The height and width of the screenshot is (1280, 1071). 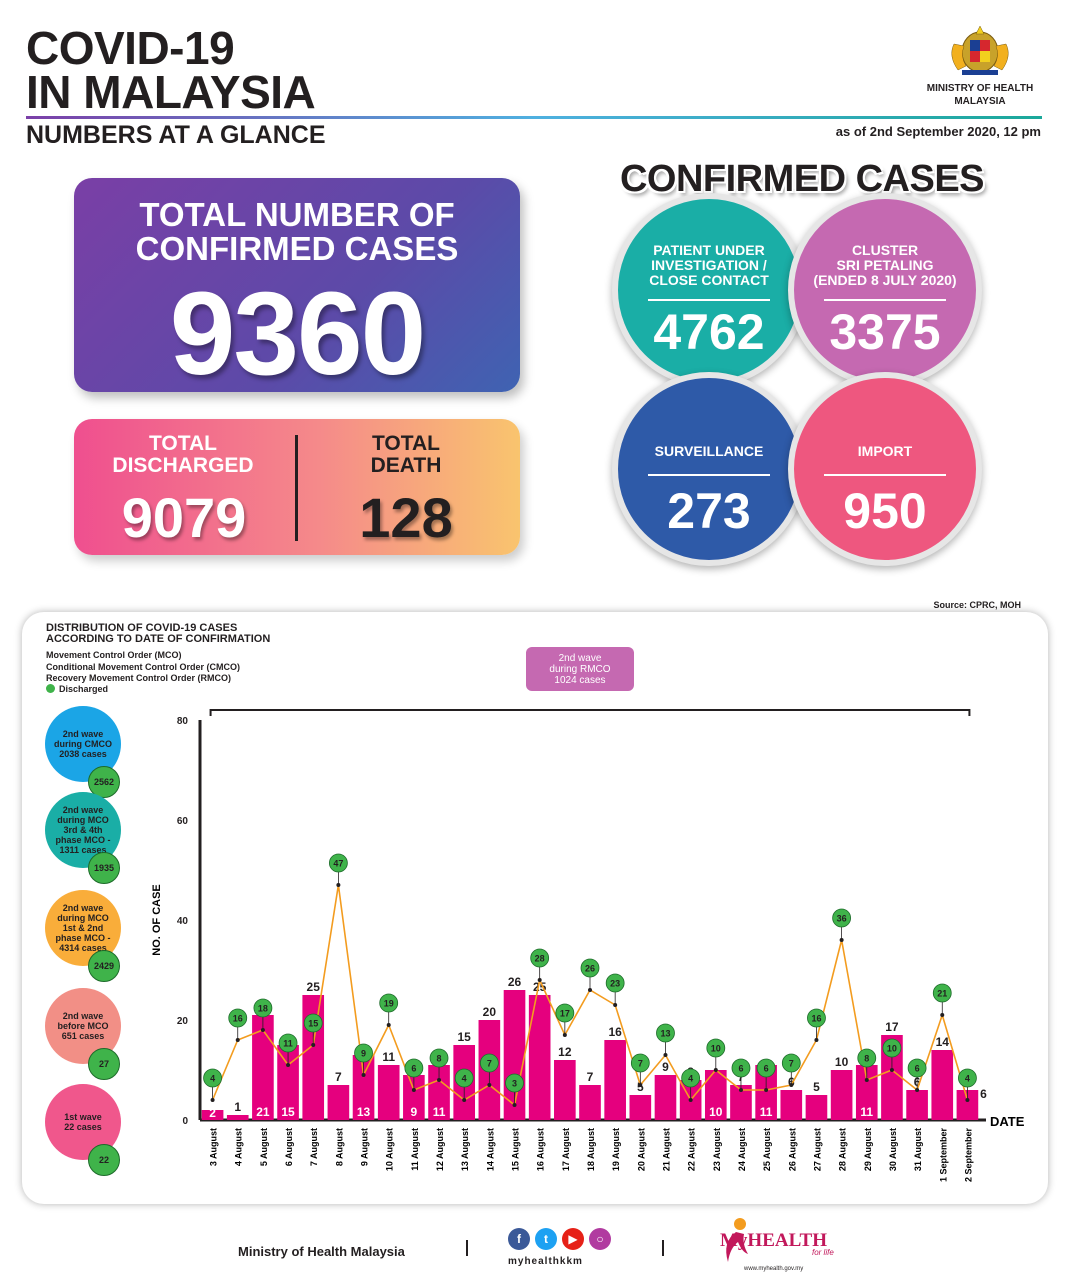 I want to click on total-confirmed-label: TOTAL NUMBER OF CONFIRMED CASES, so click(x=297, y=232).